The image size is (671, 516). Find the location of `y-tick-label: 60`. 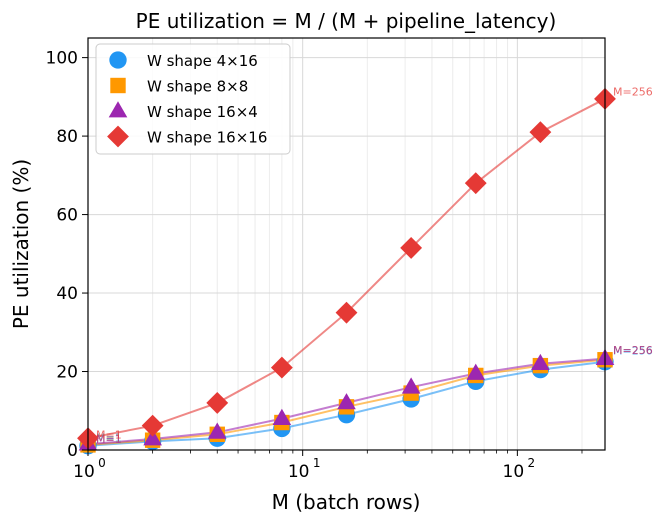

y-tick-label: 60 is located at coordinates (67, 216).